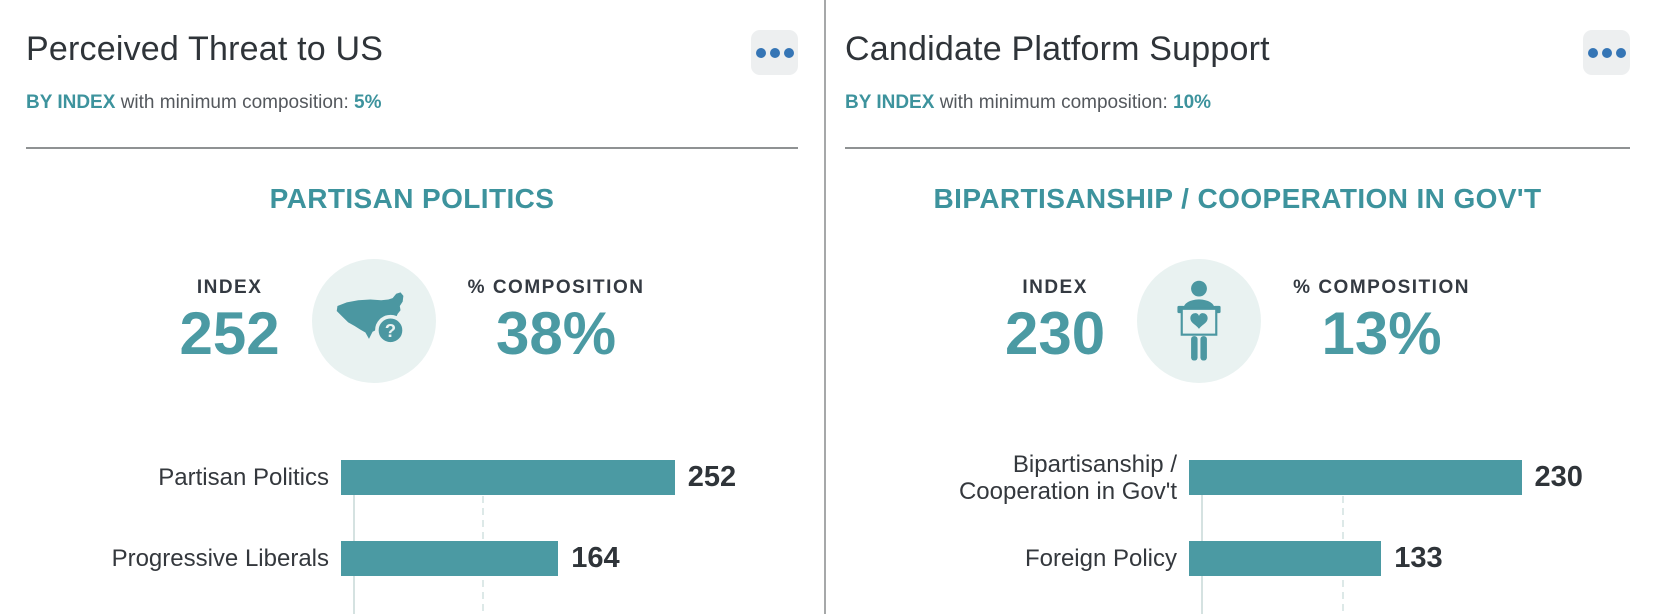 Image resolution: width=1668 pixels, height=614 pixels. I want to click on bar-track: 133, so click(1409, 558).